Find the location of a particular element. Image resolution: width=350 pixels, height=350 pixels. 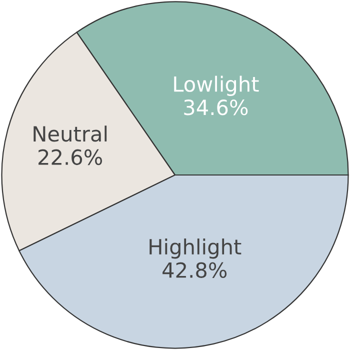

slice-label: Highlight is located at coordinates (196, 248).